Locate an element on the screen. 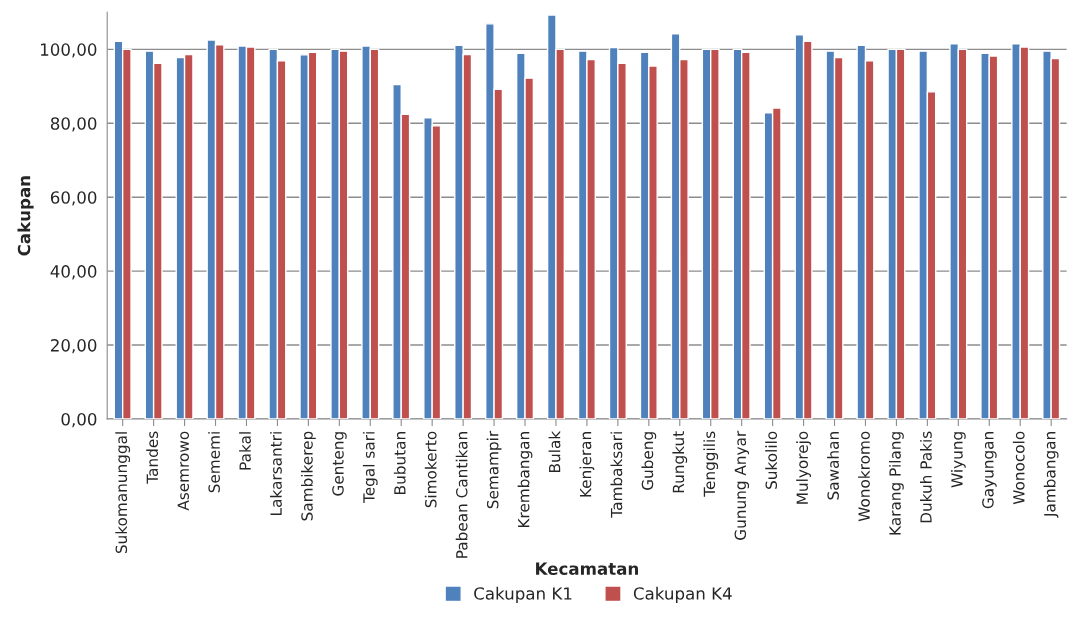  x-tick-label: Rungkut is located at coordinates (680, 462).